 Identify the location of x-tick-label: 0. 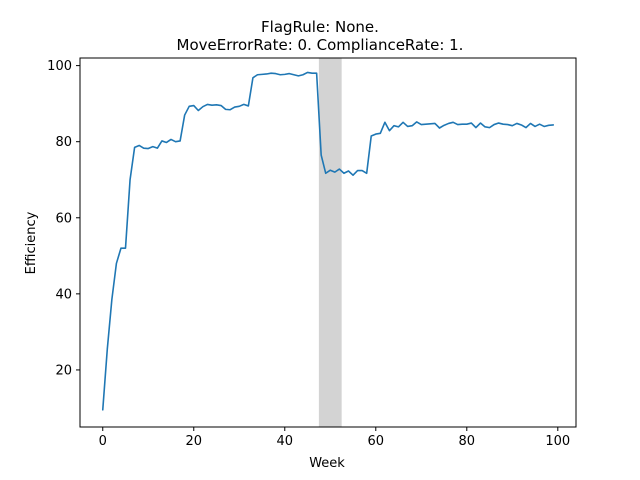
(103, 441).